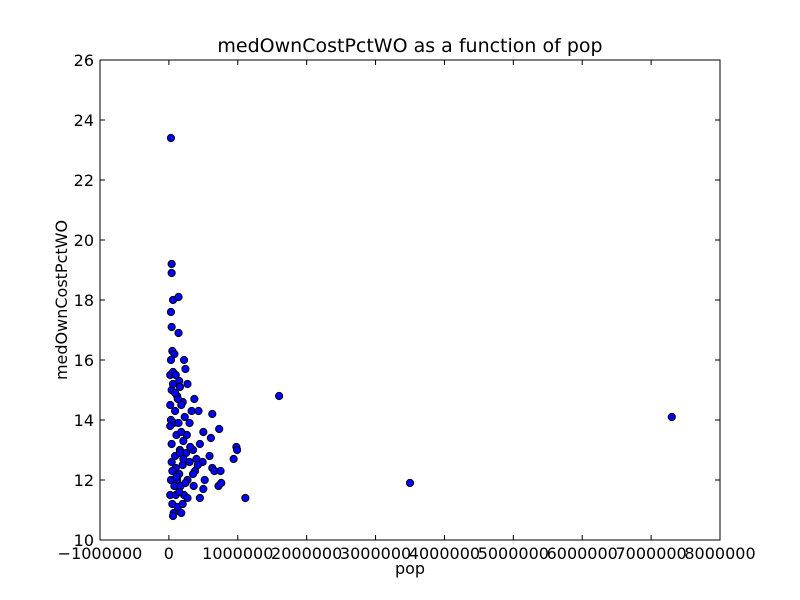  I want to click on x-tick-label: 5000000, so click(513, 553).